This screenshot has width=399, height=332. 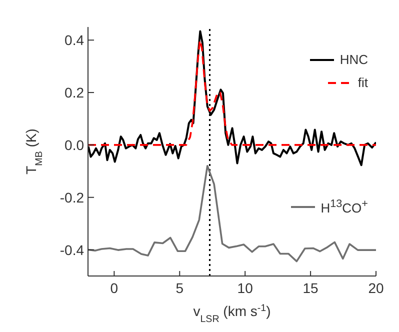 I want to click on y-tick-label: 0.2, so click(x=74, y=92).